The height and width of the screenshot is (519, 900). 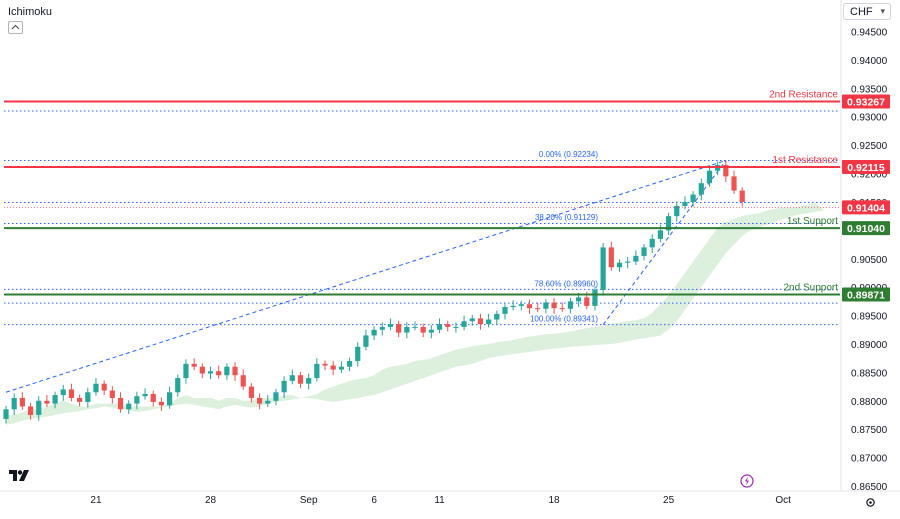 I want to click on x-tick-label: 25, so click(x=669, y=500).